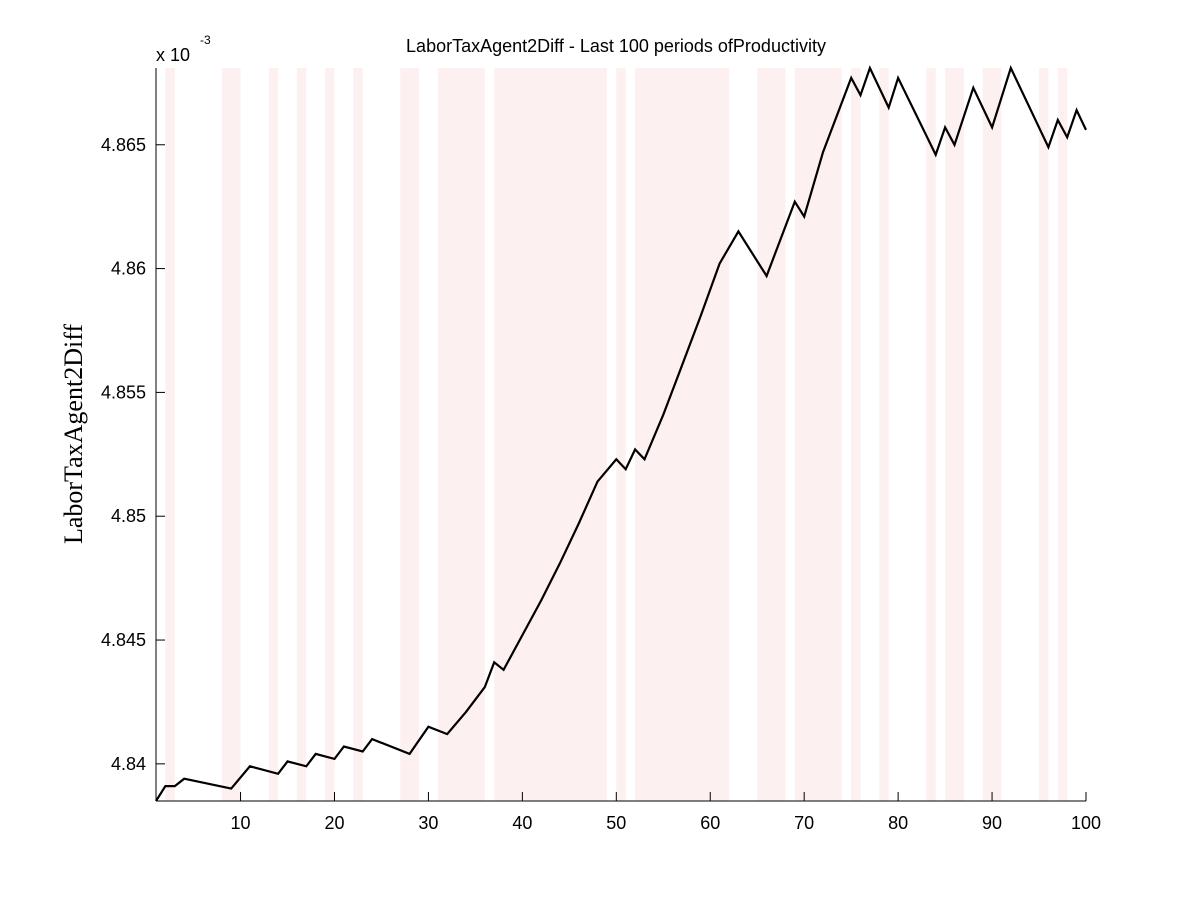 Image resolution: width=1200 pixels, height=900 pixels. I want to click on x-tick-label: 40, so click(522, 823).